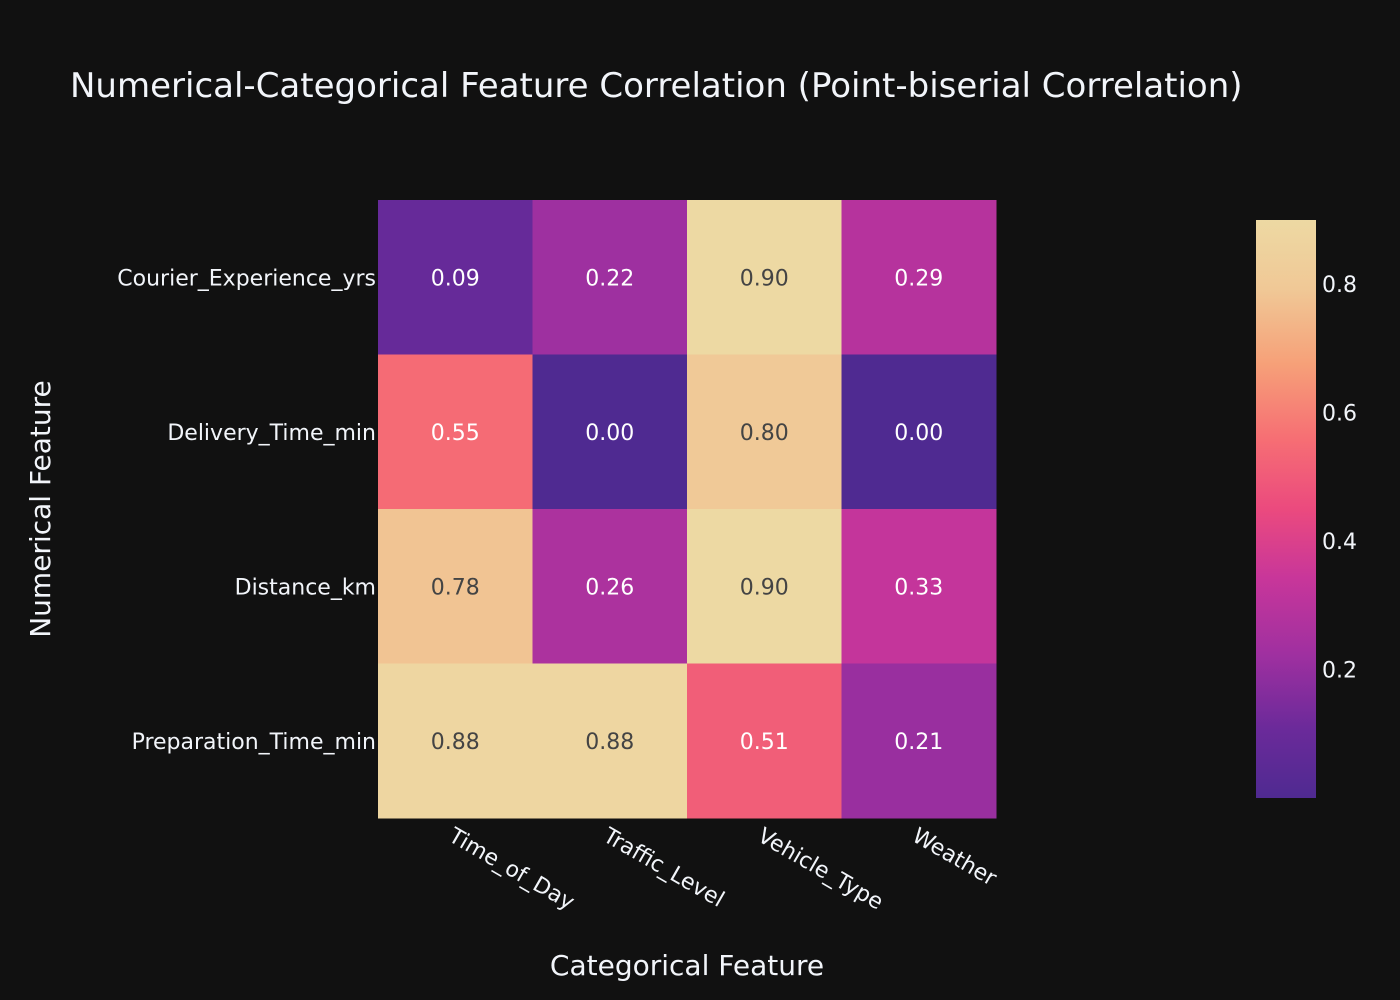 The height and width of the screenshot is (1000, 1400). What do you see at coordinates (1339, 285) in the screenshot?
I see `colorbar-tick-label: 0.8` at bounding box center [1339, 285].